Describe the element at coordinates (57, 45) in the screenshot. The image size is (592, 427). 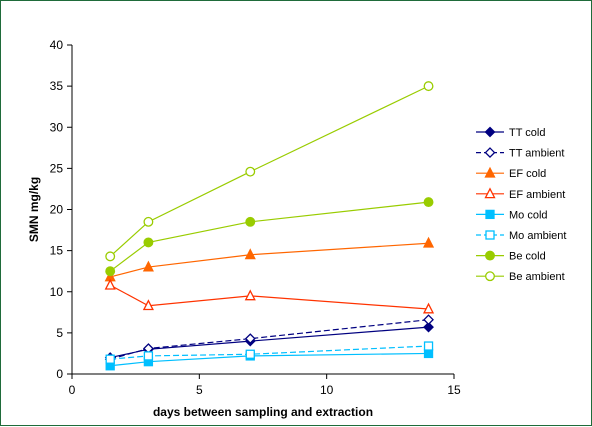
I see `y-tick-label: 40` at that location.